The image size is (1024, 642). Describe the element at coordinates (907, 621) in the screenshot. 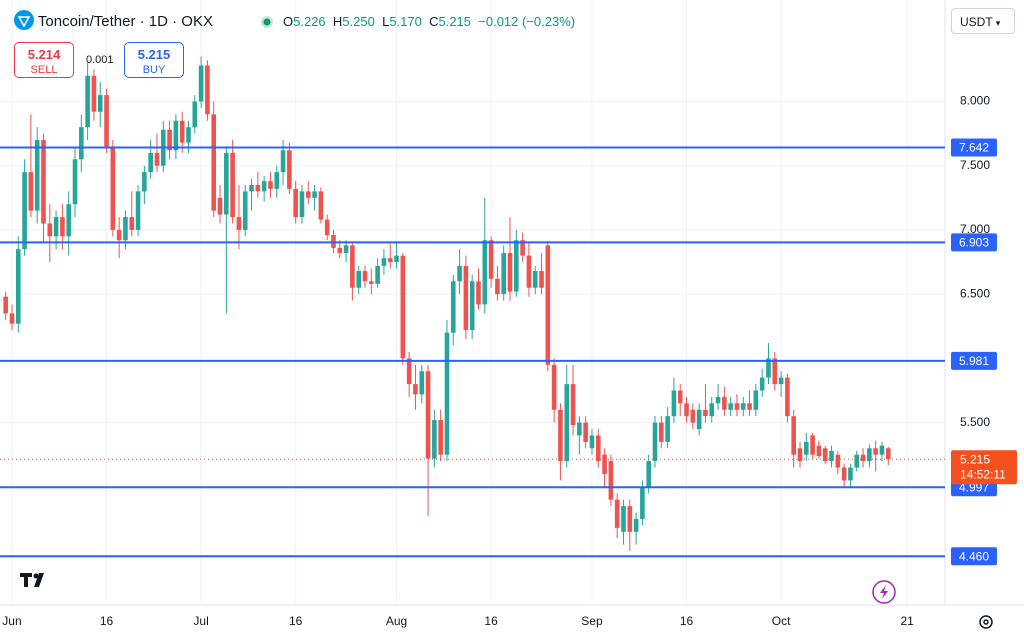

I see `x-tick-label: 21` at that location.